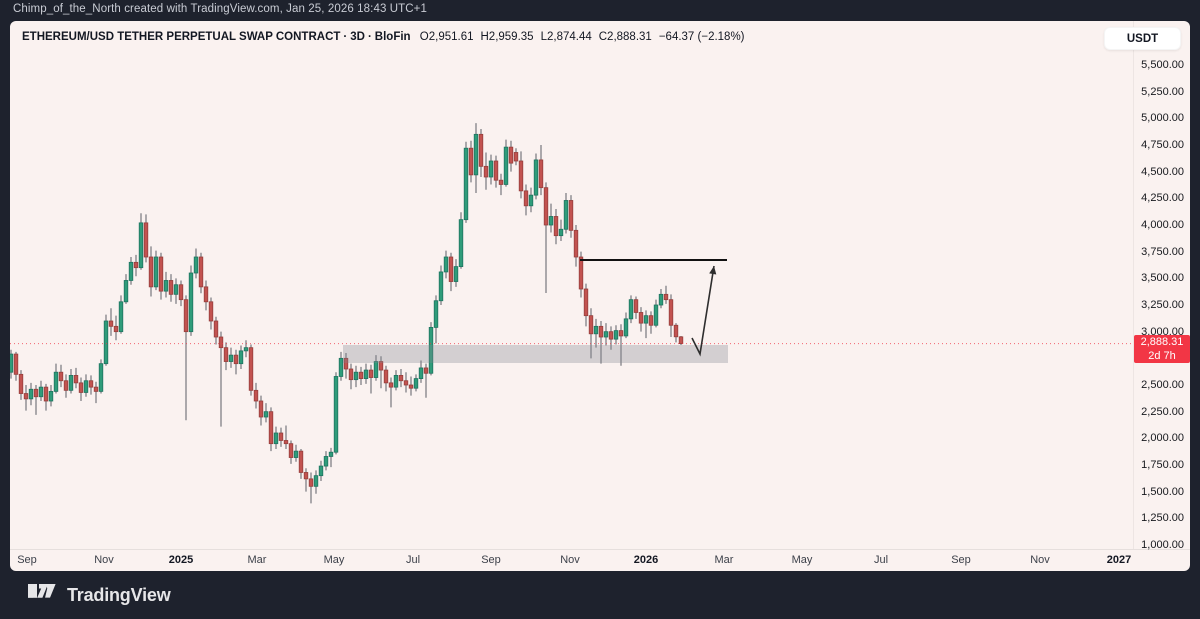  Describe the element at coordinates (1162, 118) in the screenshot. I see `price-tick-label: 5,000.00` at that location.